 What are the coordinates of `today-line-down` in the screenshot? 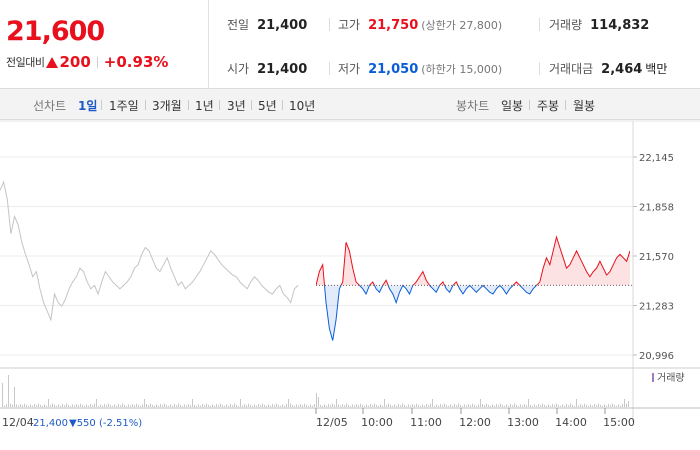 It's located at (427, 313).